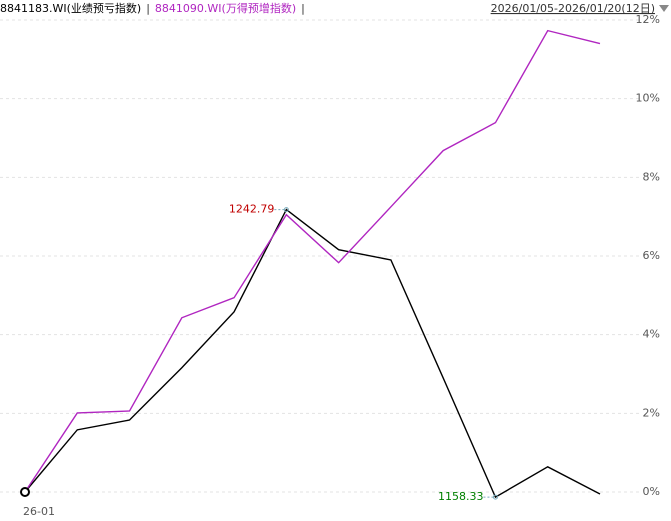 The image size is (671, 521). Describe the element at coordinates (648, 98) in the screenshot. I see `y-tick-label: 10%` at that location.